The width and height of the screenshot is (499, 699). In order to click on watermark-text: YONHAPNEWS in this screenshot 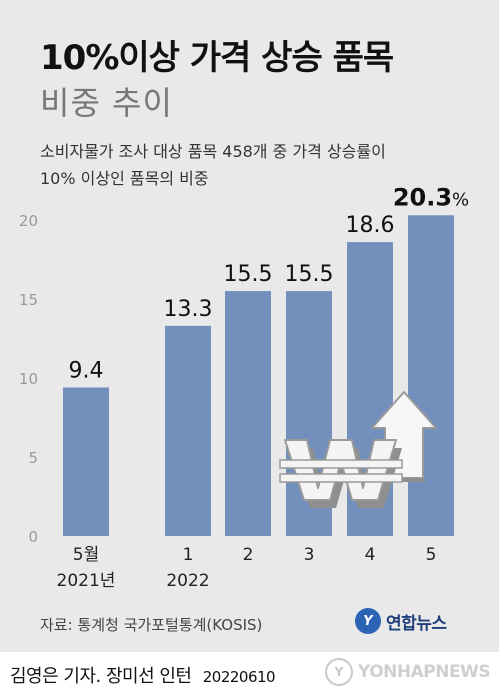, I will do `click(424, 672)`.